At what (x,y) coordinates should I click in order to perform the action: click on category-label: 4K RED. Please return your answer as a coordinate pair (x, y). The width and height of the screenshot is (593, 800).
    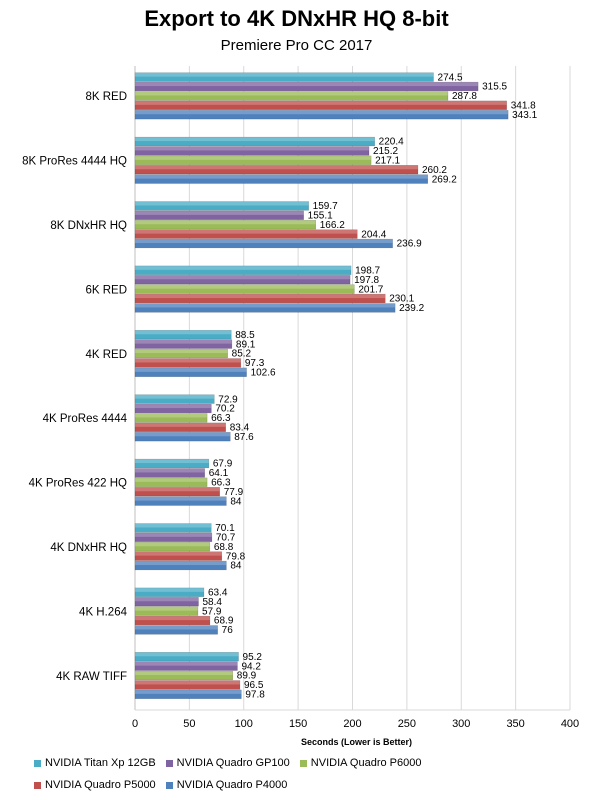
    Looking at the image, I should click on (106, 355).